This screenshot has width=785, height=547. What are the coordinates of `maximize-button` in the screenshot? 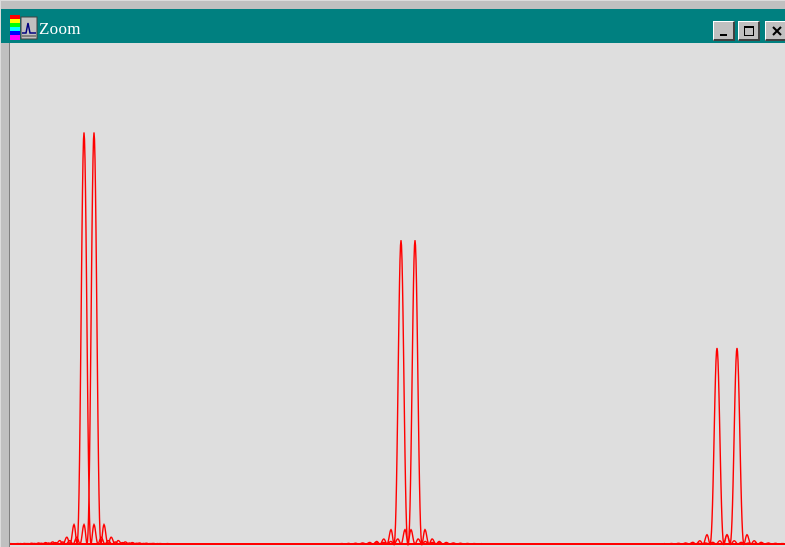 It's located at (749, 31).